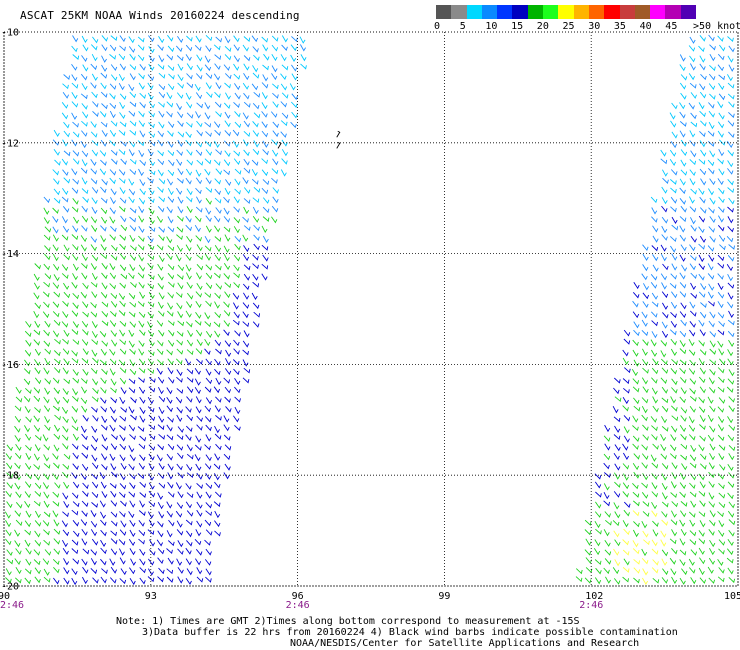 Image resolution: width=740 pixels, height=650 pixels. What do you see at coordinates (671, 26) in the screenshot?
I see `colorbar-label: 45` at bounding box center [671, 26].